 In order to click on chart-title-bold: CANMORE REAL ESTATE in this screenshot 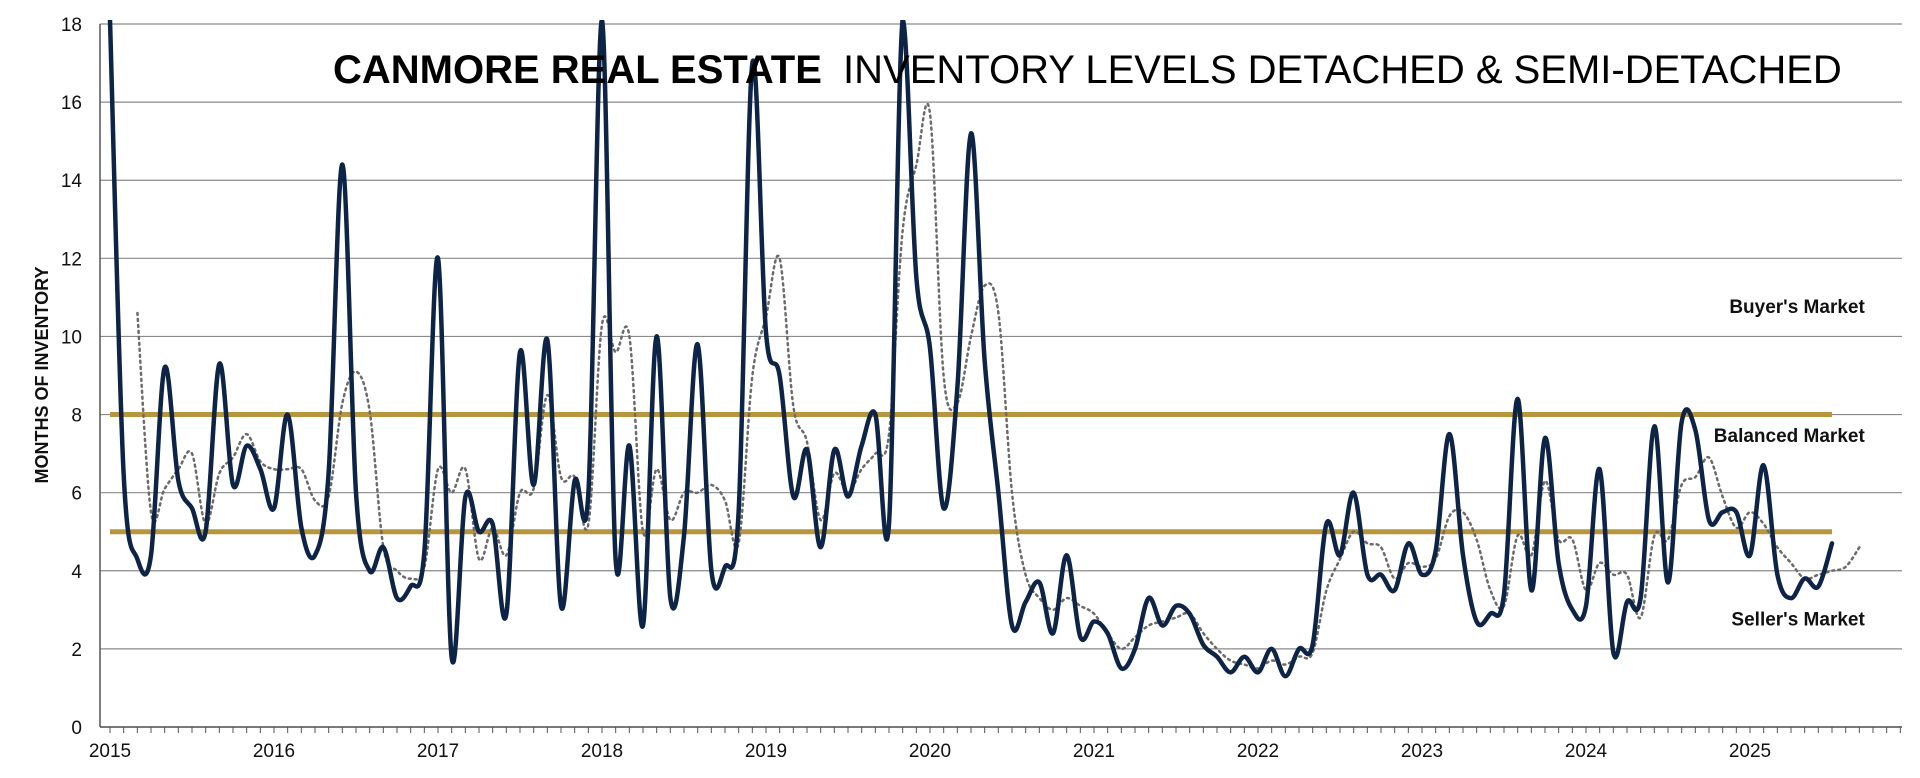, I will do `click(577, 70)`.